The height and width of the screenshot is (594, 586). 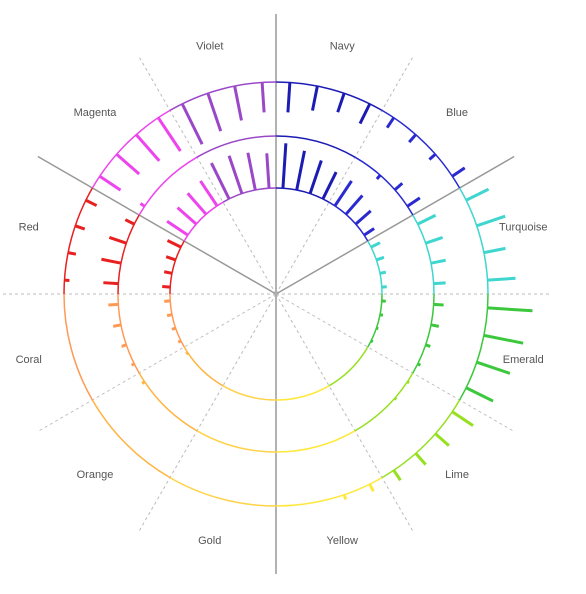 I want to click on sector-label: Navy, so click(x=343, y=47).